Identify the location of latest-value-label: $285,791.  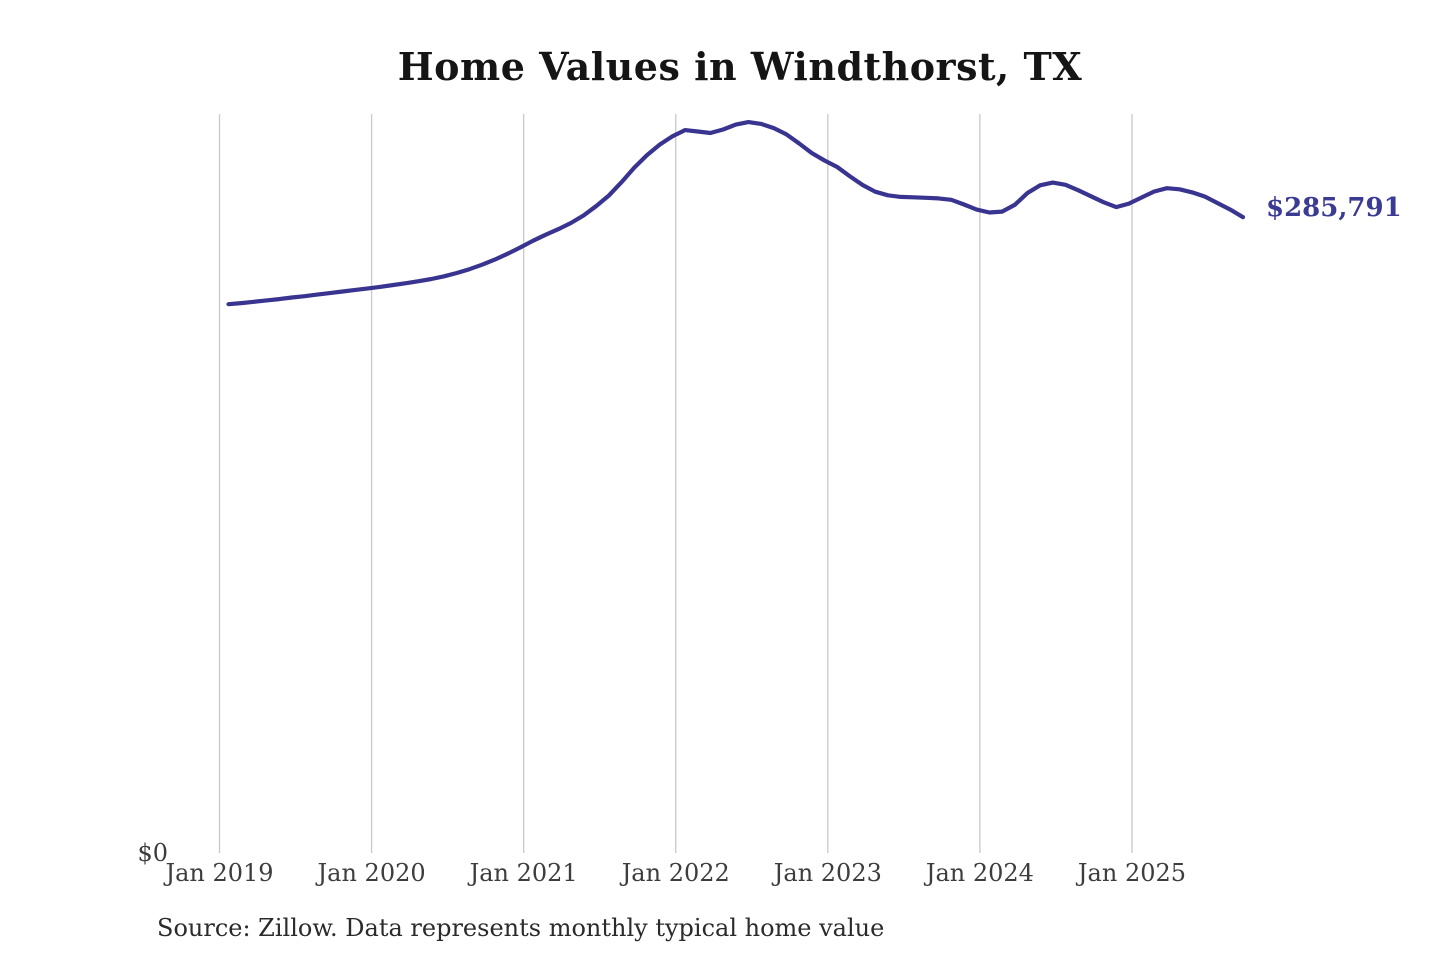
(1334, 208).